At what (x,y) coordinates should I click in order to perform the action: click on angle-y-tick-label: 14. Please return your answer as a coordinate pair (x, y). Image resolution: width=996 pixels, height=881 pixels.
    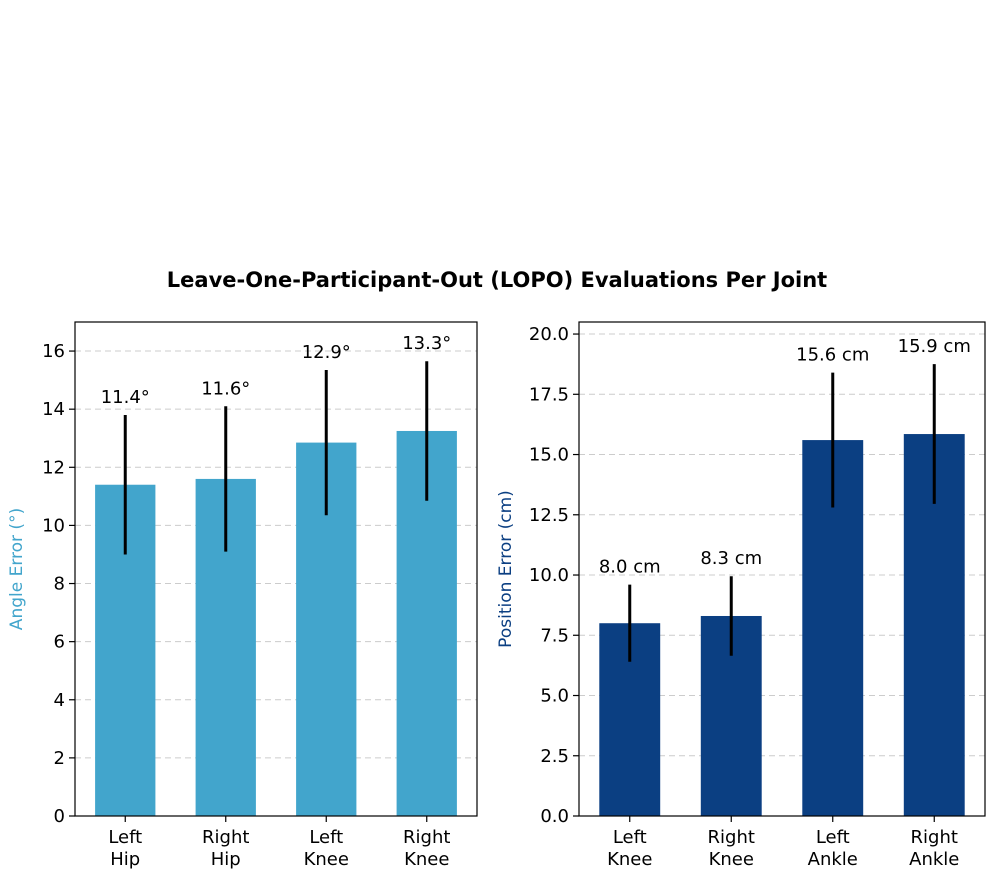
    Looking at the image, I should click on (53, 409).